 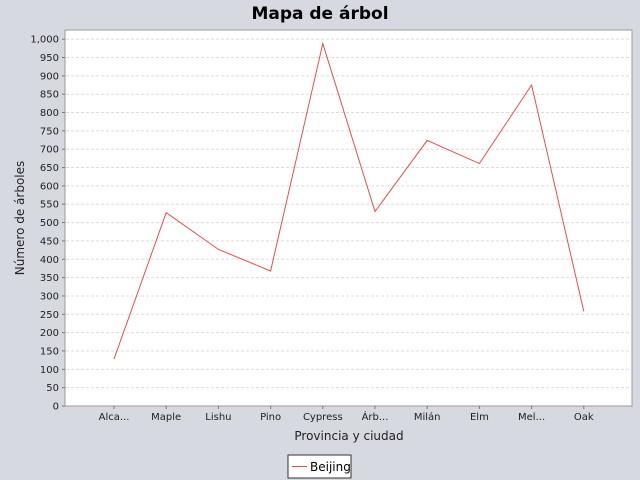 I want to click on x-tick-label: Maple, so click(x=166, y=417).